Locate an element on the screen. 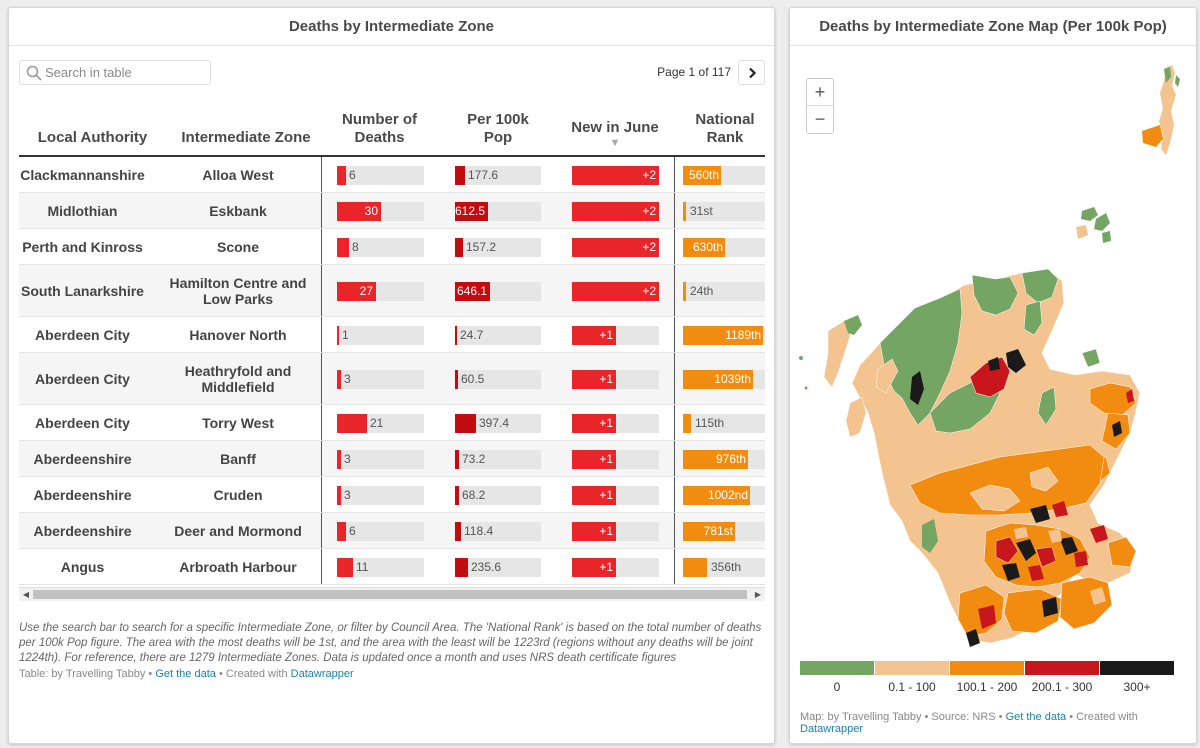  col-national-rank: National Rank is located at coordinates (725, 128).